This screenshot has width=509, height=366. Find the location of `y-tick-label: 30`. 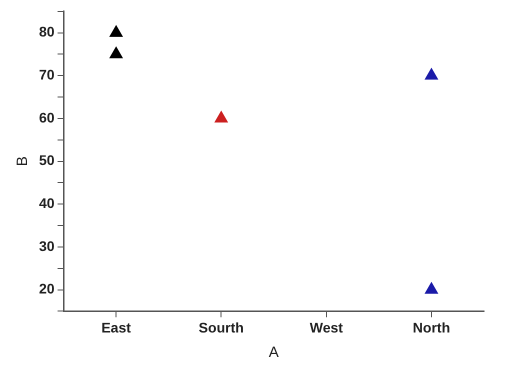

y-tick-label: 30 is located at coordinates (46, 246).